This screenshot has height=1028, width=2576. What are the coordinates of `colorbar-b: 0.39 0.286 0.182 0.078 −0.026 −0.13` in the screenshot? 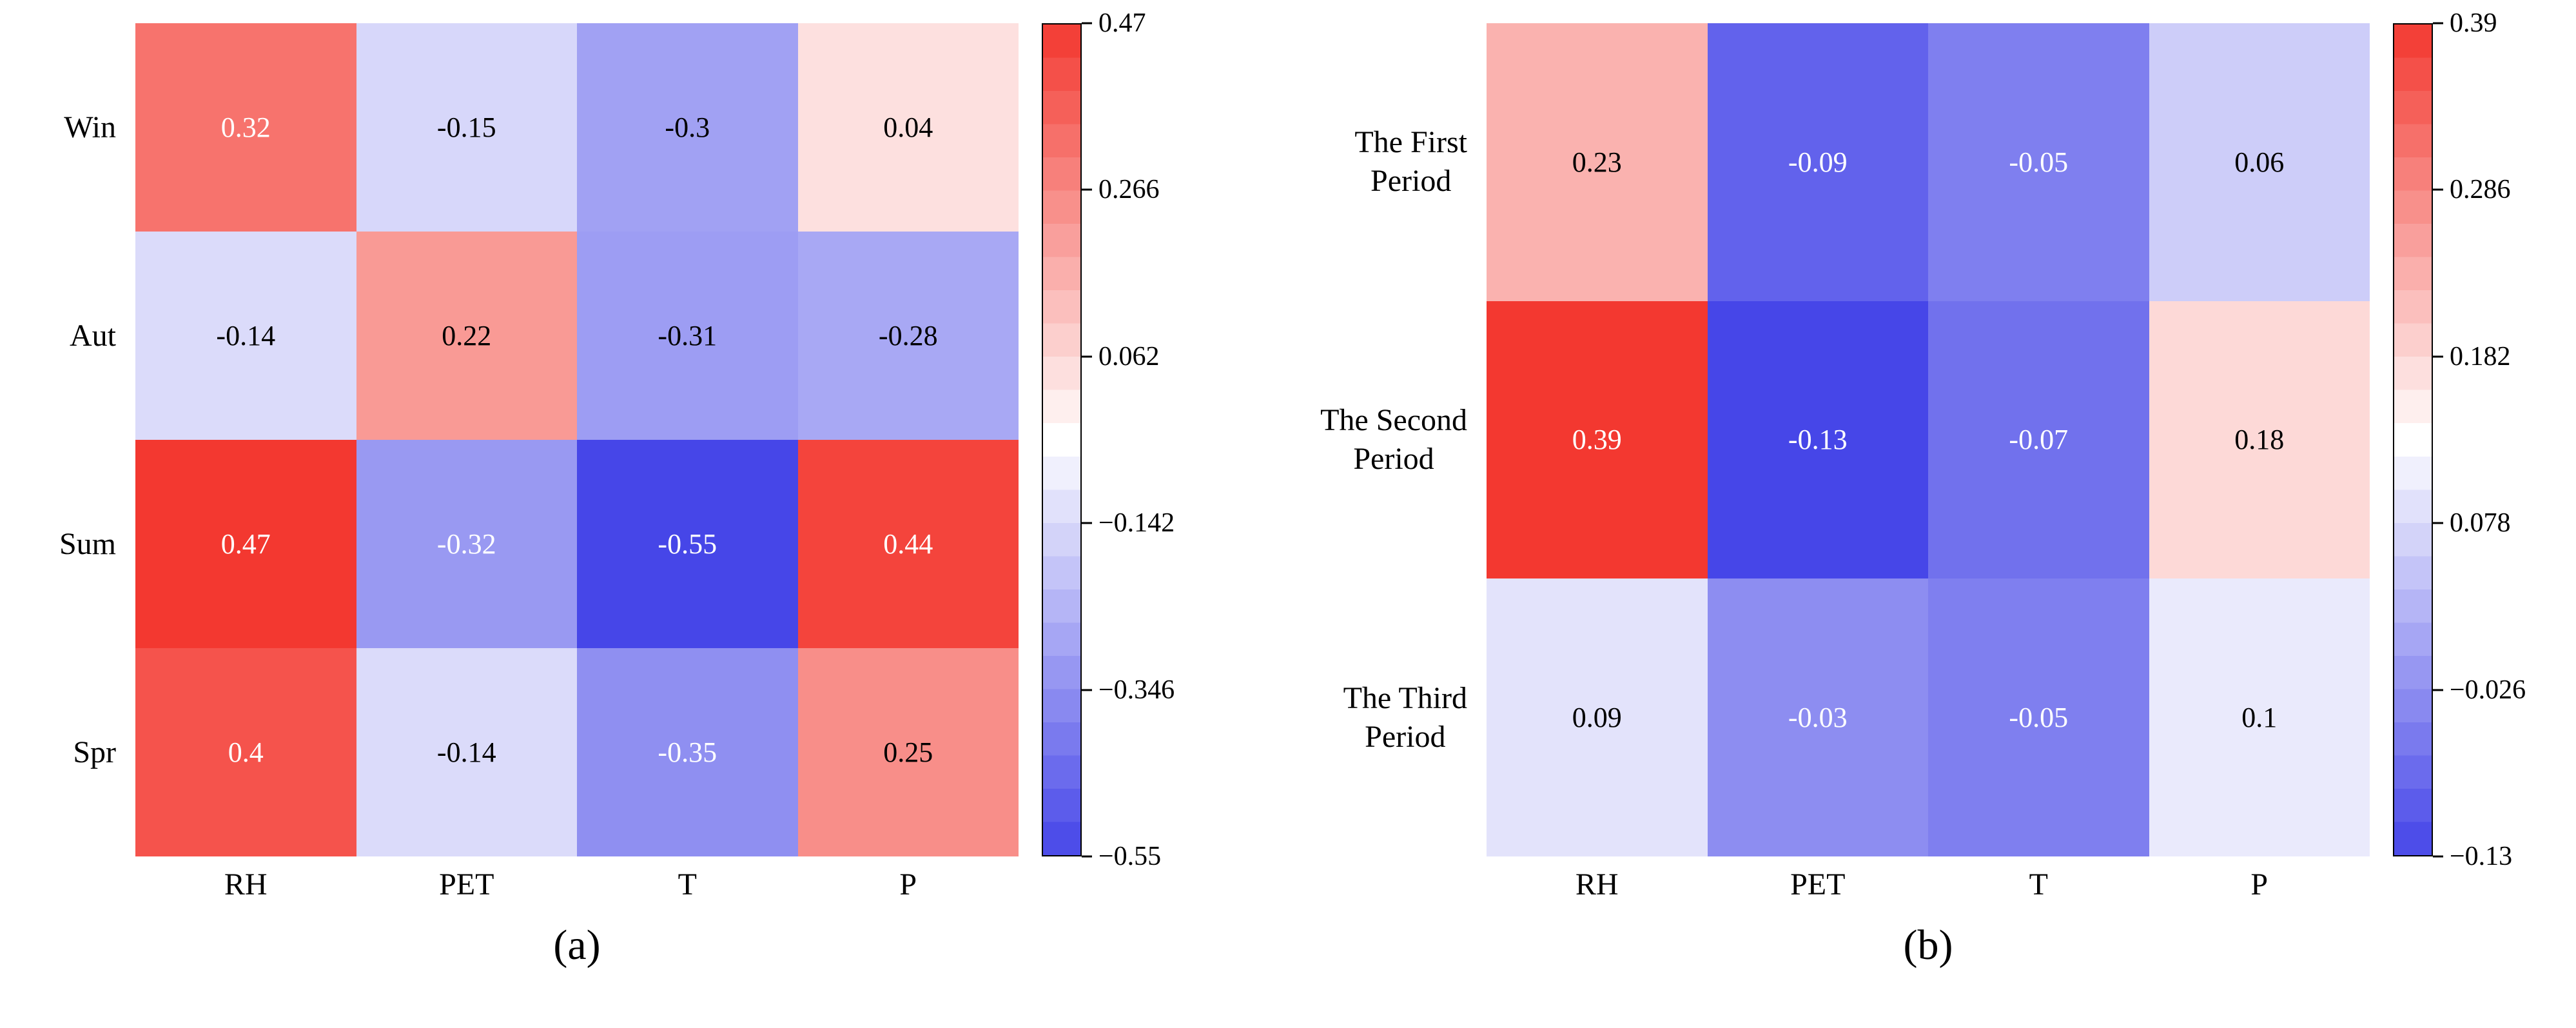 It's located at (2453, 439).